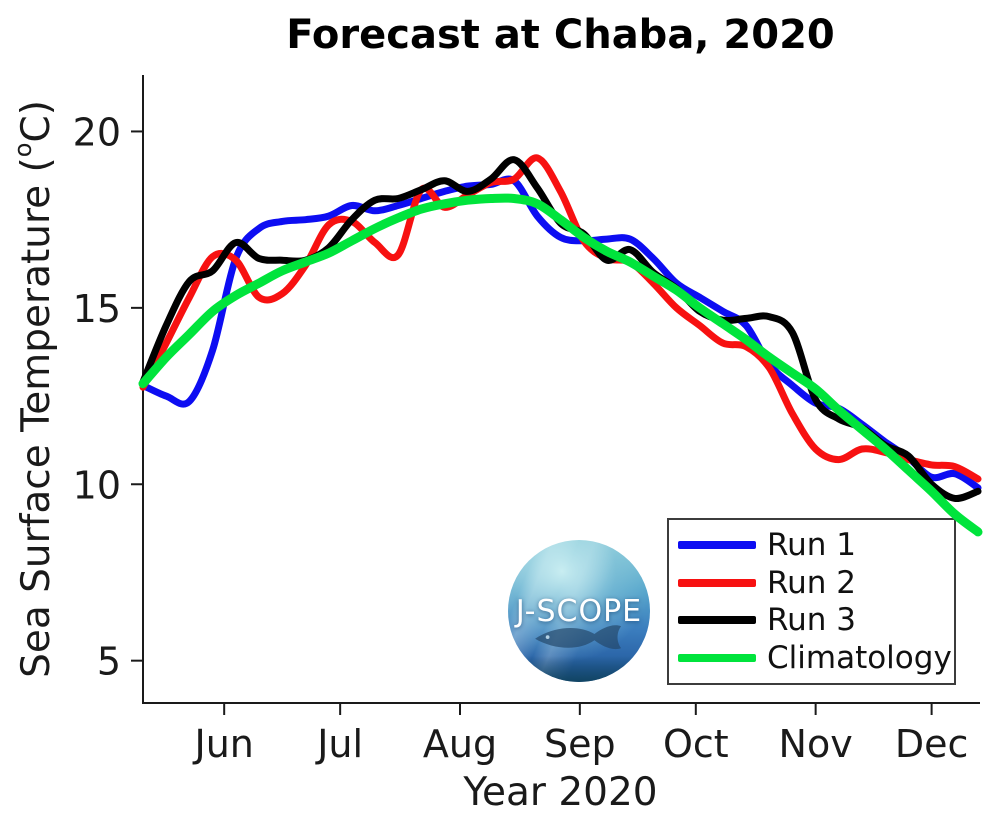 The width and height of the screenshot is (1000, 827). What do you see at coordinates (932, 744) in the screenshot?
I see `x-tick-label: Dec` at bounding box center [932, 744].